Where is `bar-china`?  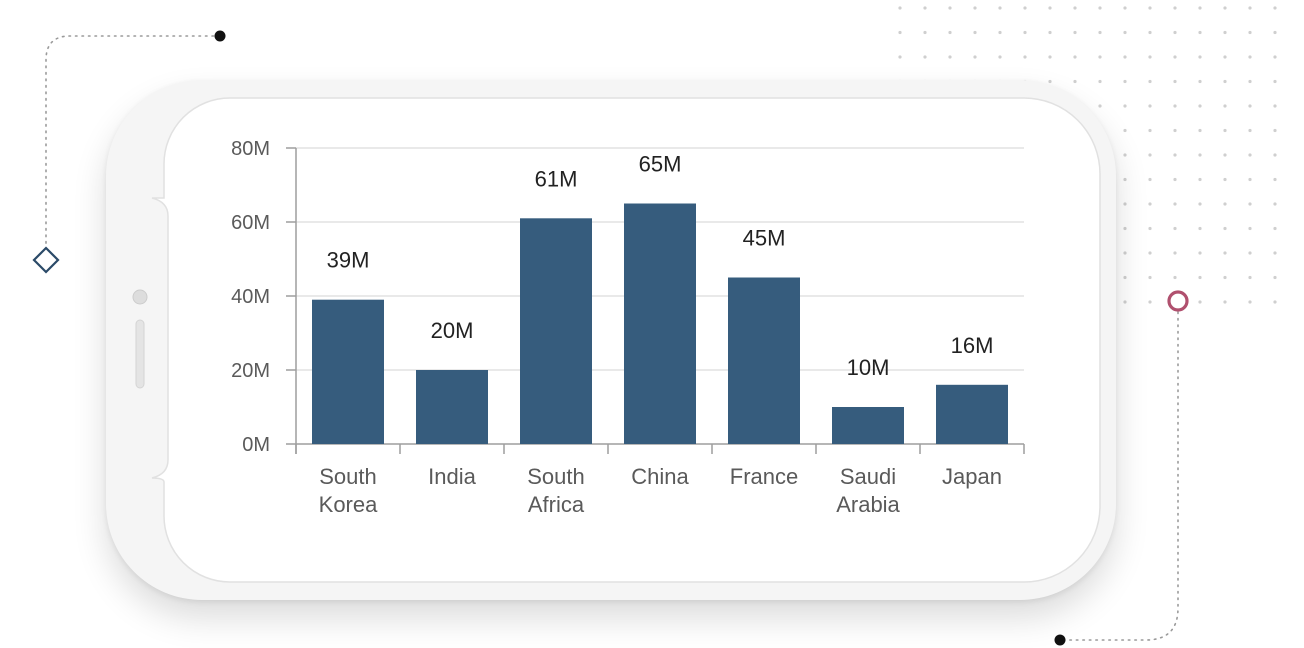 bar-china is located at coordinates (660, 323).